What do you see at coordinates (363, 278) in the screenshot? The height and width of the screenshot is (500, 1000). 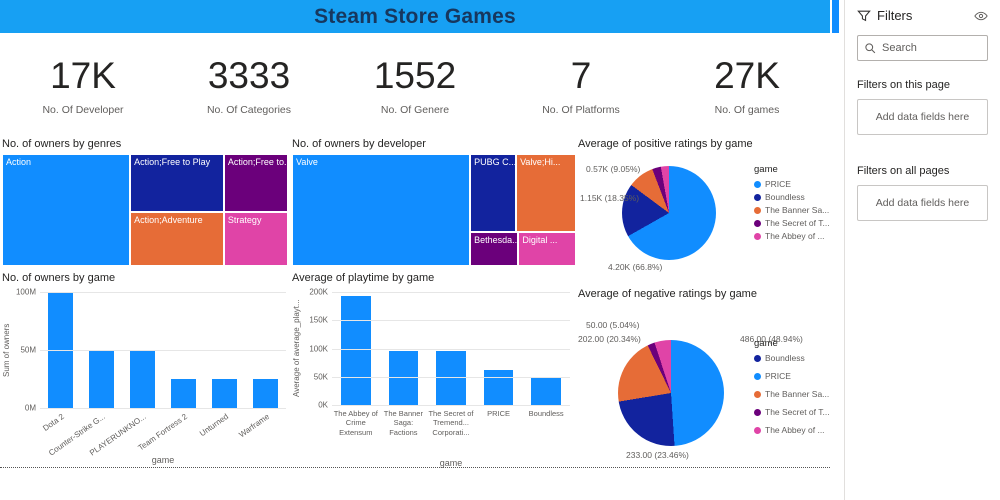 I see `chart-title: Average of playtime by game` at bounding box center [363, 278].